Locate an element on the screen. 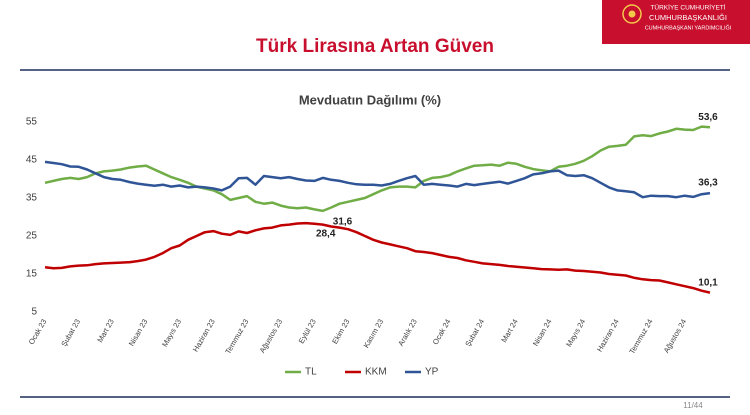  x-tick-label: Nisan 24 is located at coordinates (542, 332).